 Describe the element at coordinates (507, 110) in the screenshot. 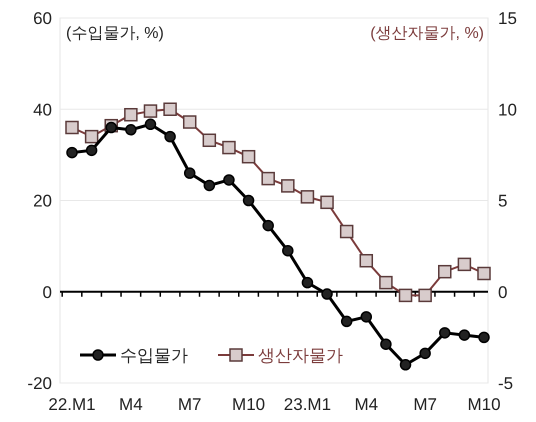

I see `y2-tick-label: 10` at that location.